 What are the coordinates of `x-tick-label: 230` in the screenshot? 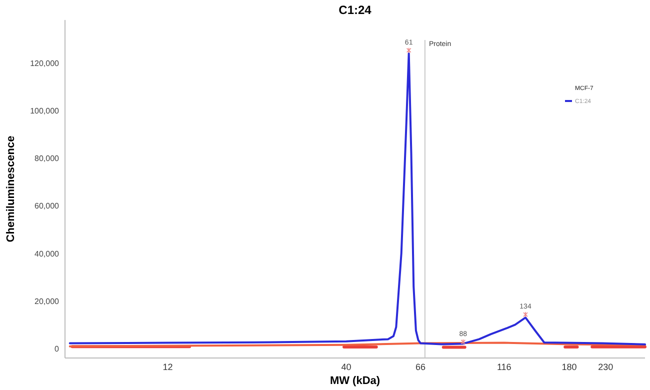 It's located at (606, 367).